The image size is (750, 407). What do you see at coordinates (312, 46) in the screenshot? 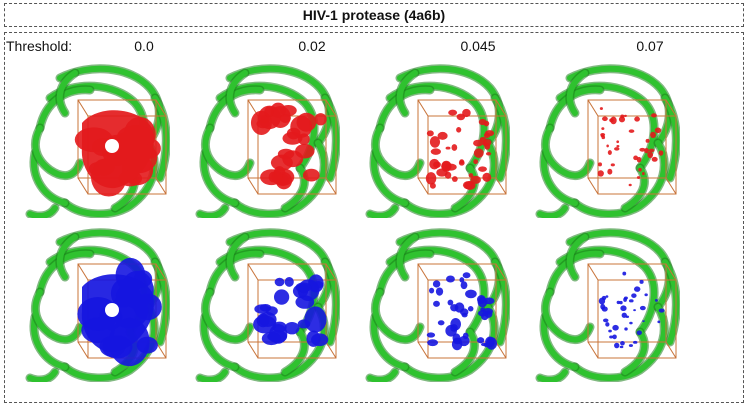
I see `threshold-value-1: 0.02` at bounding box center [312, 46].